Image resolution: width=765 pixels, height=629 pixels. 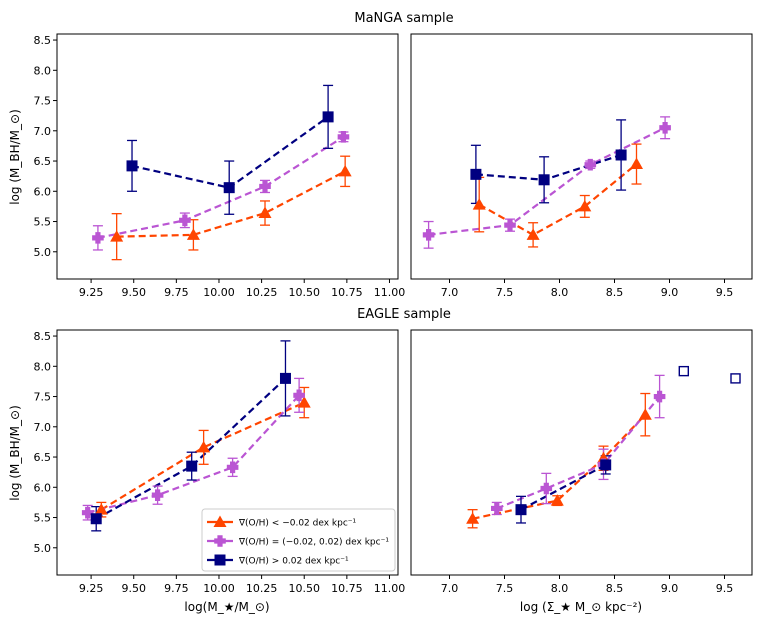 I want to click on y-tick-label: 6.0, so click(x=43, y=191).